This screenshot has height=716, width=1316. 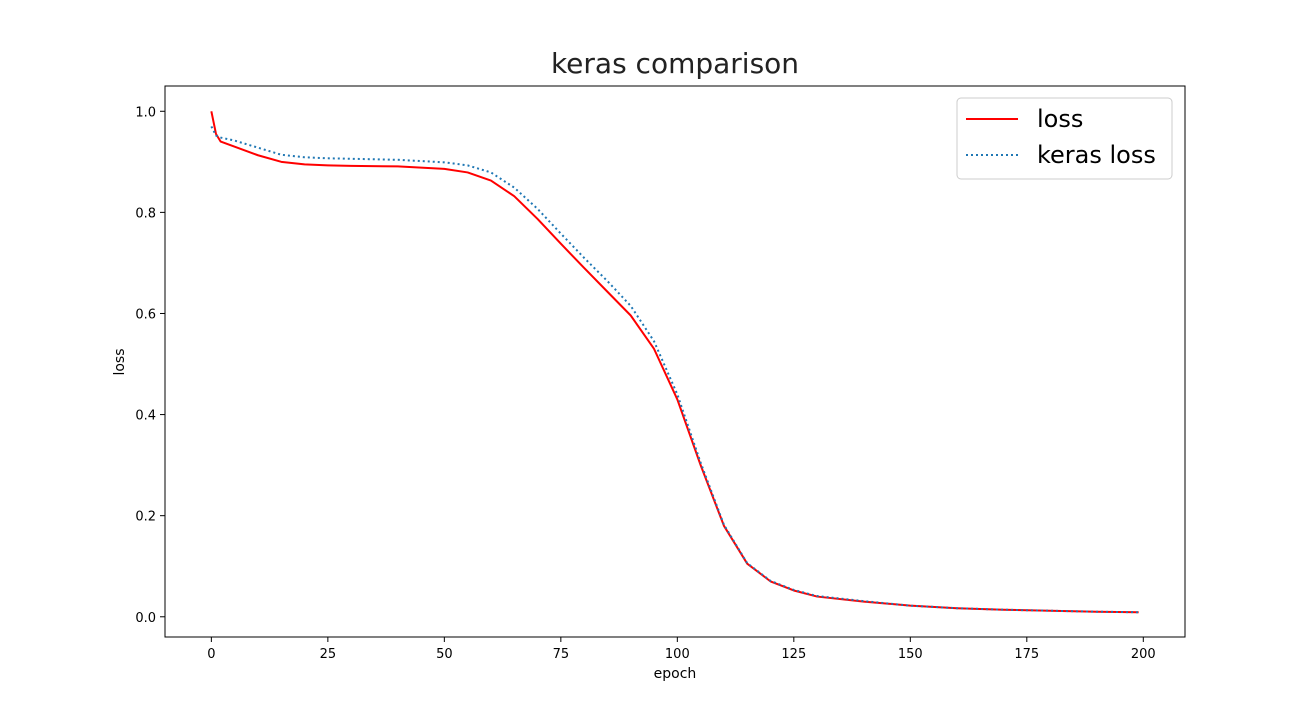 I want to click on x-tick-label: 75, so click(x=561, y=654).